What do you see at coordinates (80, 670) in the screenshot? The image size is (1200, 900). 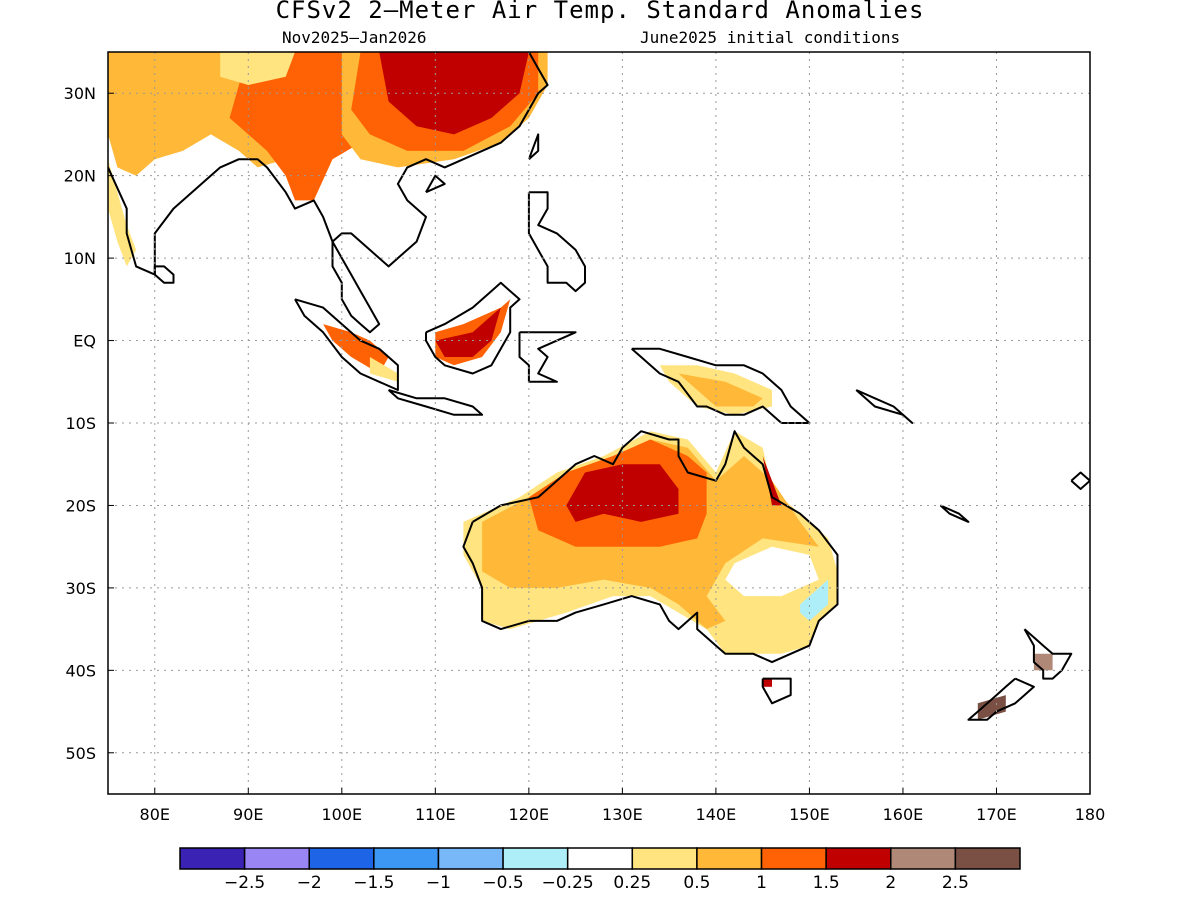 I see `lat-tick-label: 40S` at bounding box center [80, 670].